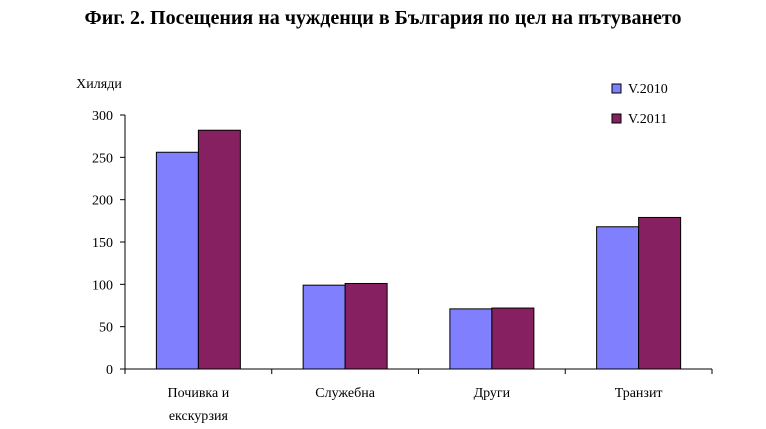  What do you see at coordinates (639, 393) in the screenshot?
I see `x-category-label: Транзит` at bounding box center [639, 393].